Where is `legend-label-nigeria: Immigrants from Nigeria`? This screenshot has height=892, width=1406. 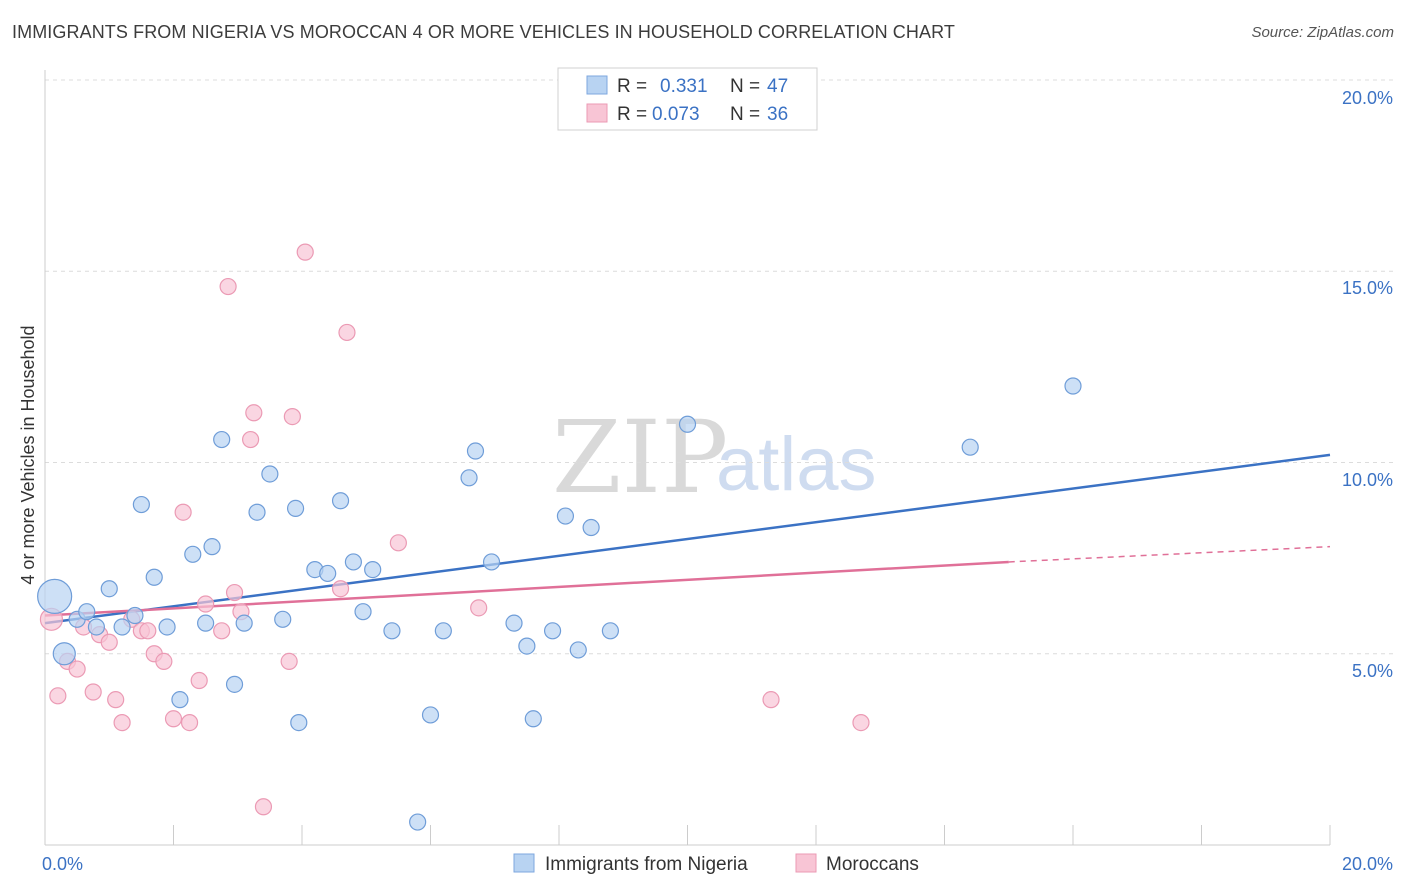 legend-label-nigeria: Immigrants from Nigeria is located at coordinates (646, 864).